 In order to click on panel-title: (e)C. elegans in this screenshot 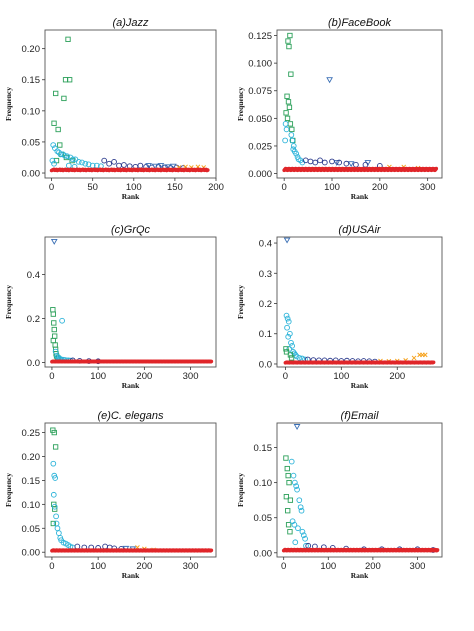, I will do `click(130, 416)`.